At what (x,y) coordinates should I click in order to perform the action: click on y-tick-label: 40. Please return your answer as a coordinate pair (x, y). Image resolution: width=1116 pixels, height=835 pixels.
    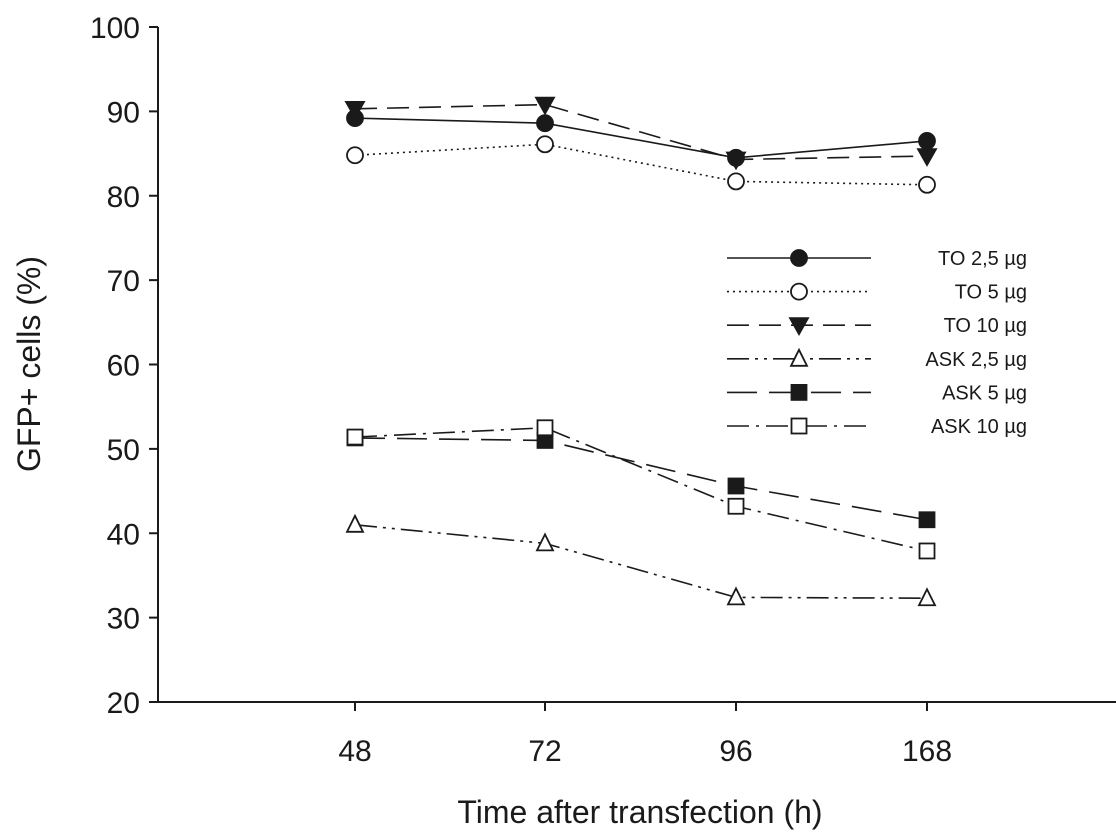
    Looking at the image, I should click on (123, 534).